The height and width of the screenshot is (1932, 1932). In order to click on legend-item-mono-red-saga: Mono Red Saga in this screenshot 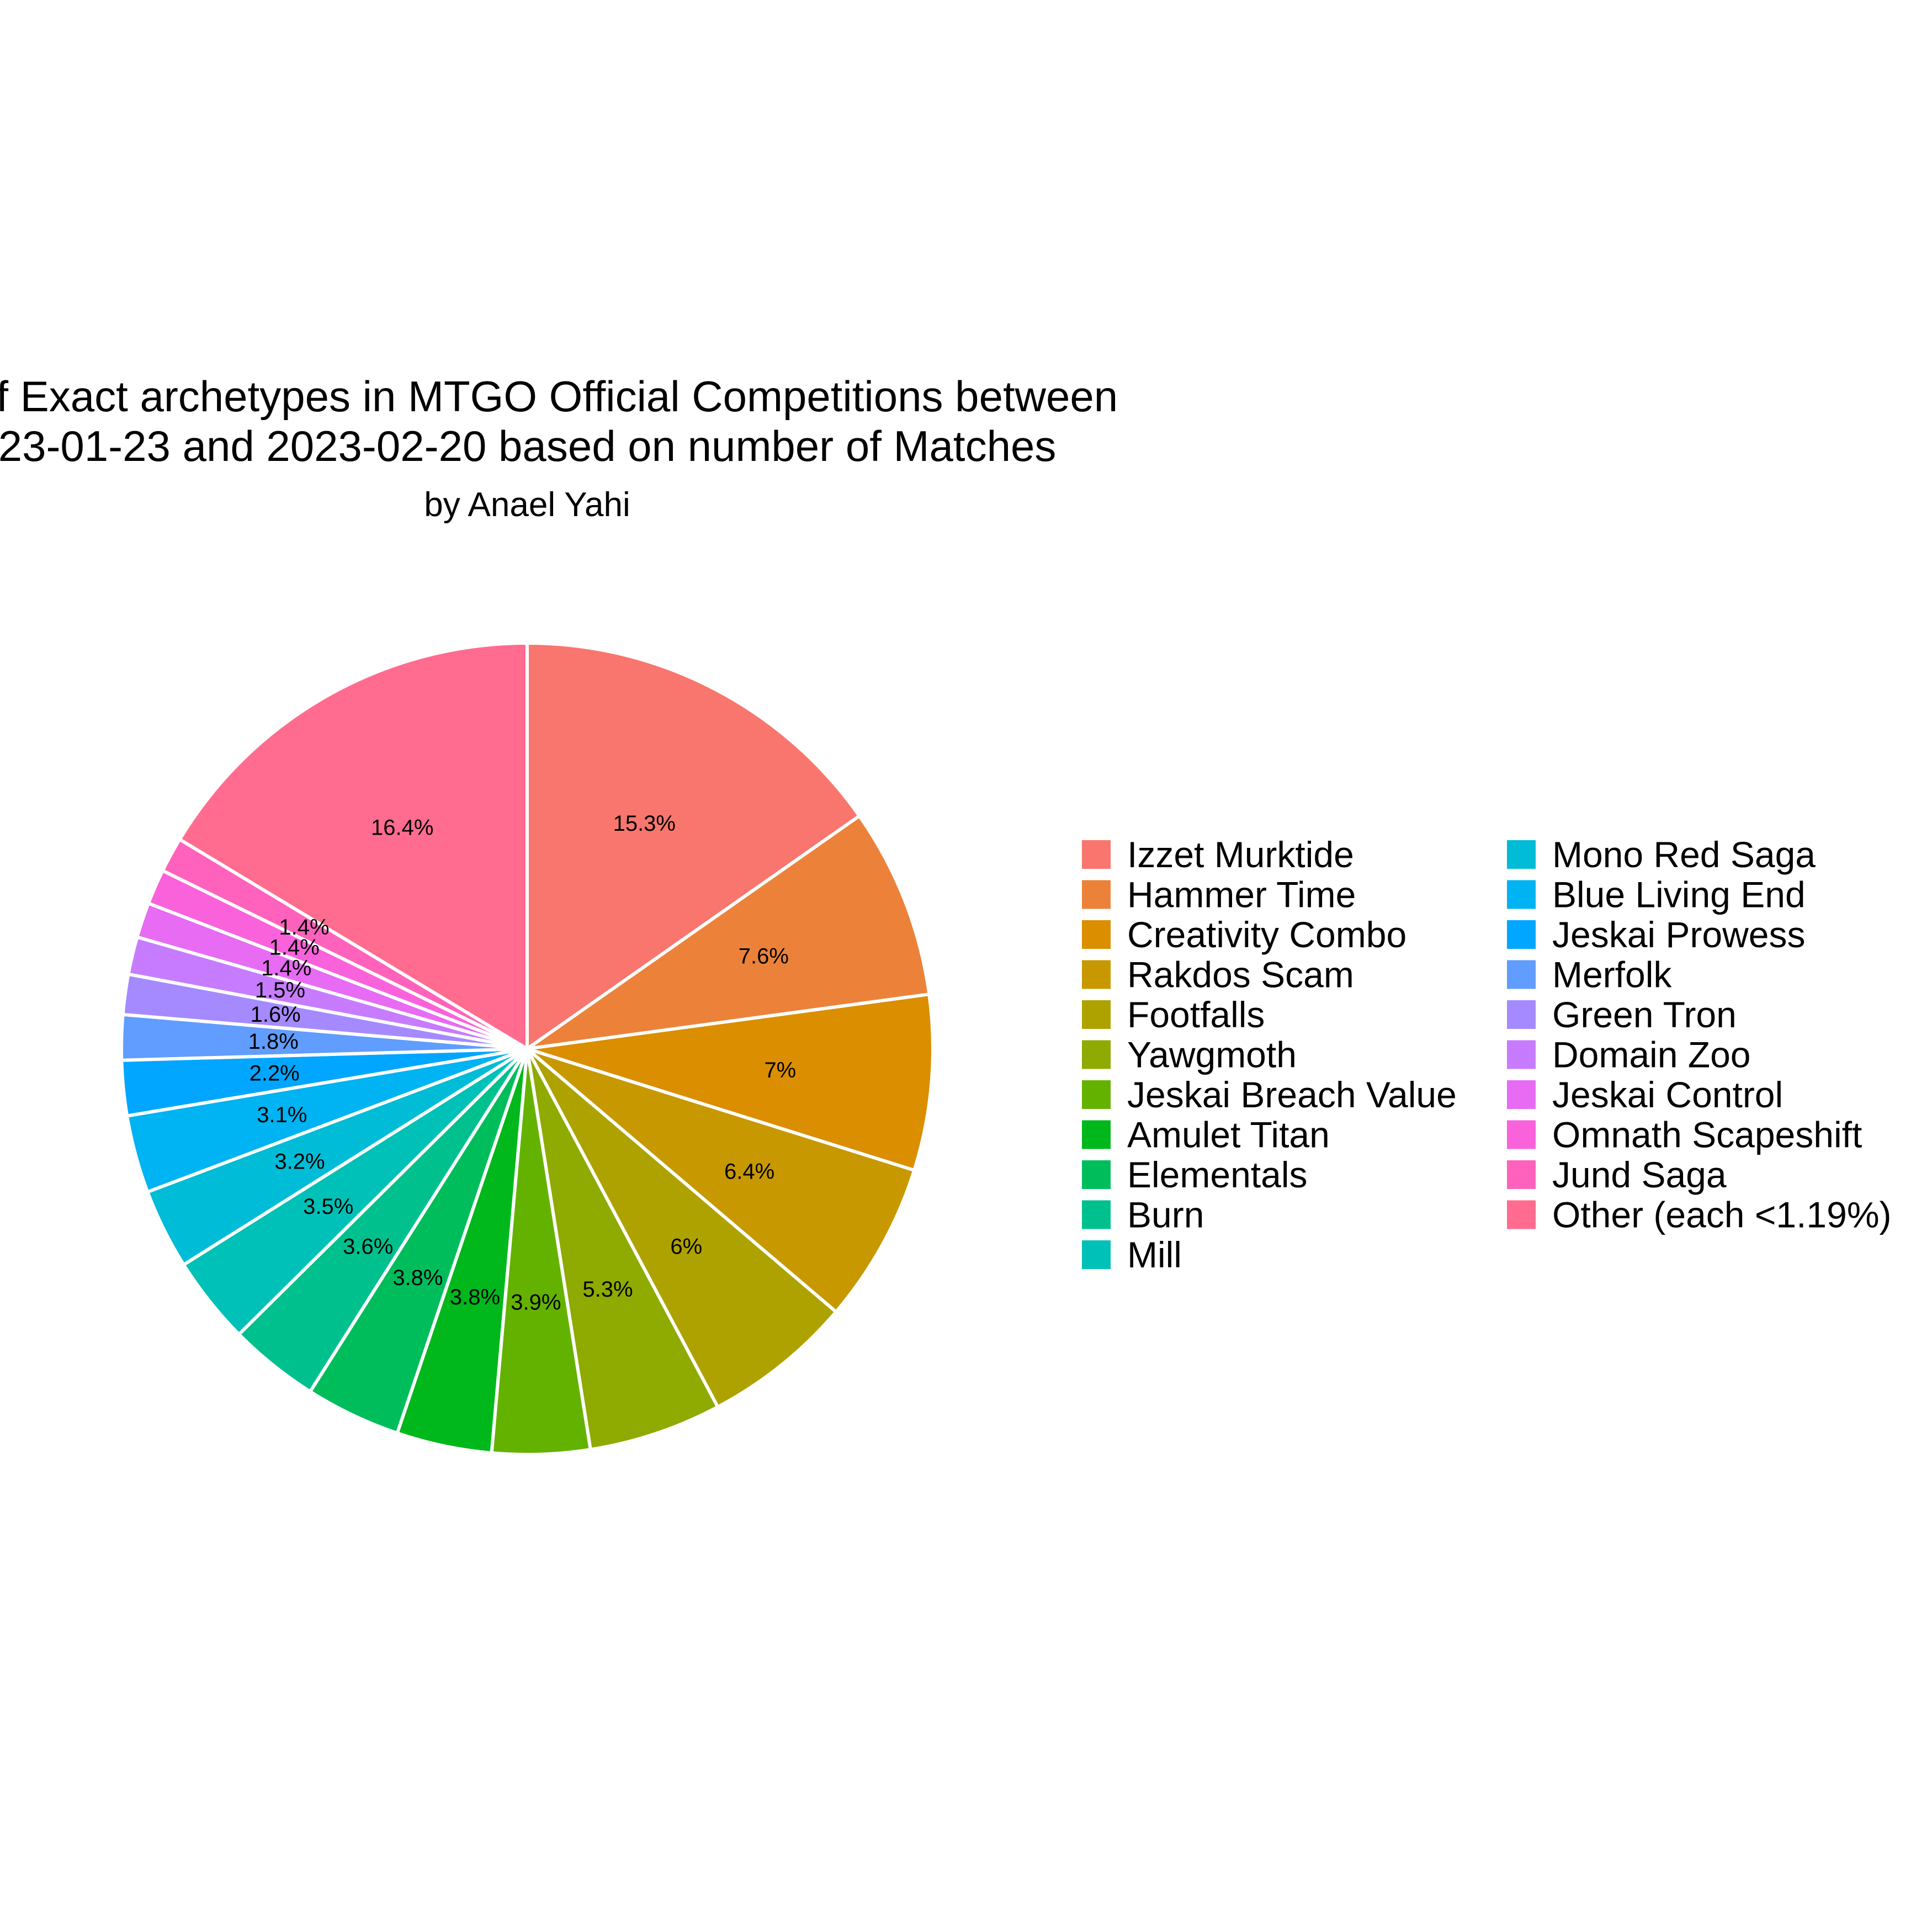, I will do `click(1662, 855)`.